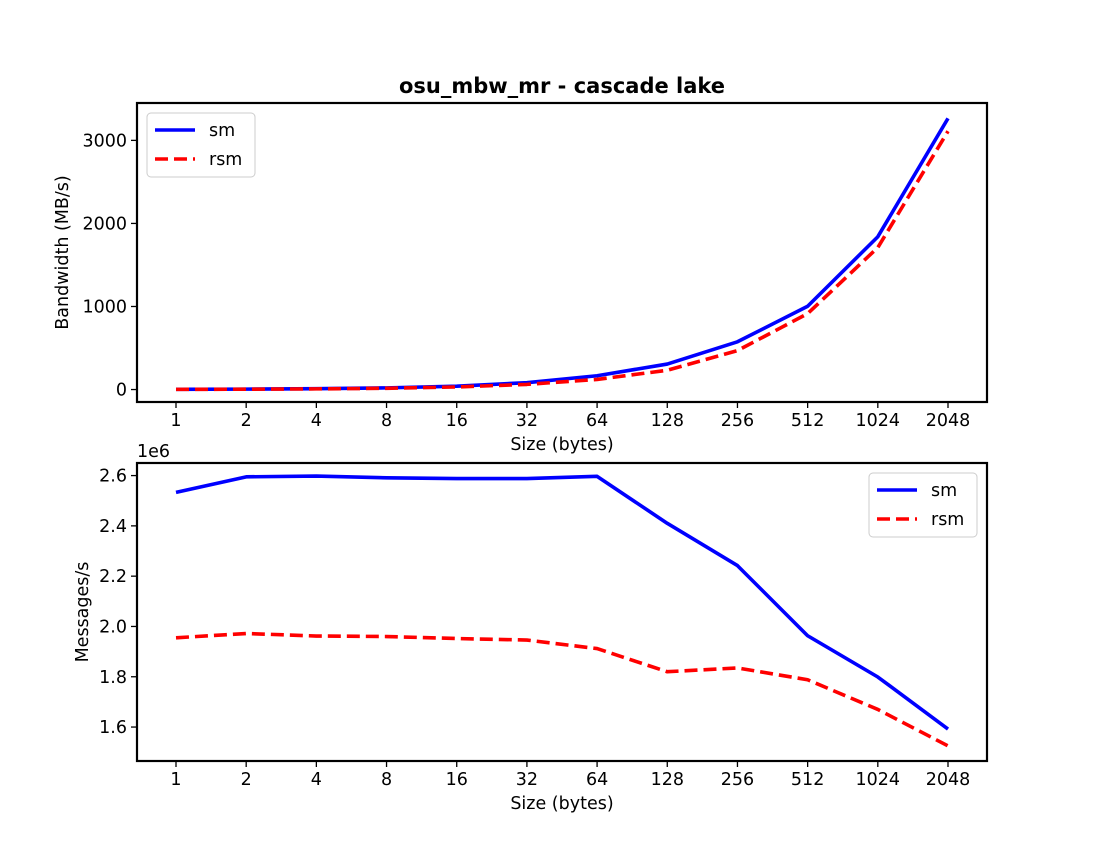  What do you see at coordinates (113, 577) in the screenshot?
I see `y-tick-label: 2.2` at bounding box center [113, 577].